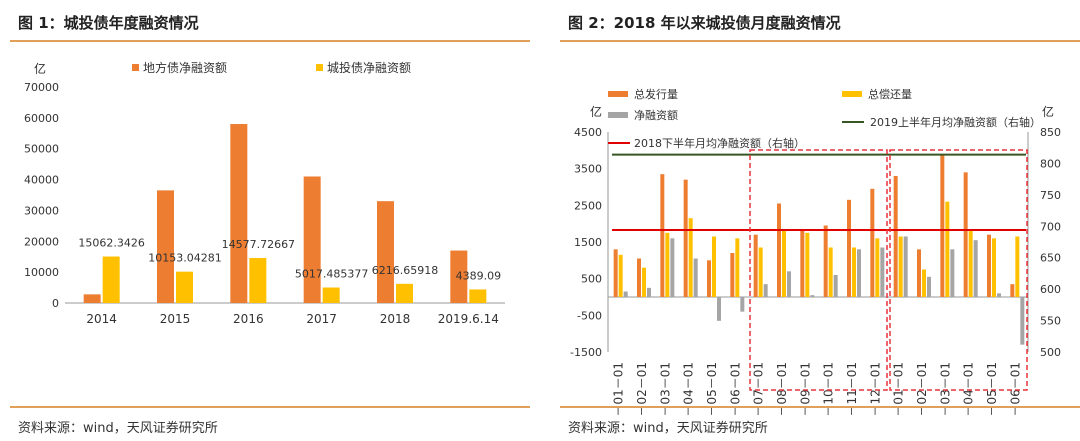  I want to click on highlight-box-2018h2, so click(818, 270).